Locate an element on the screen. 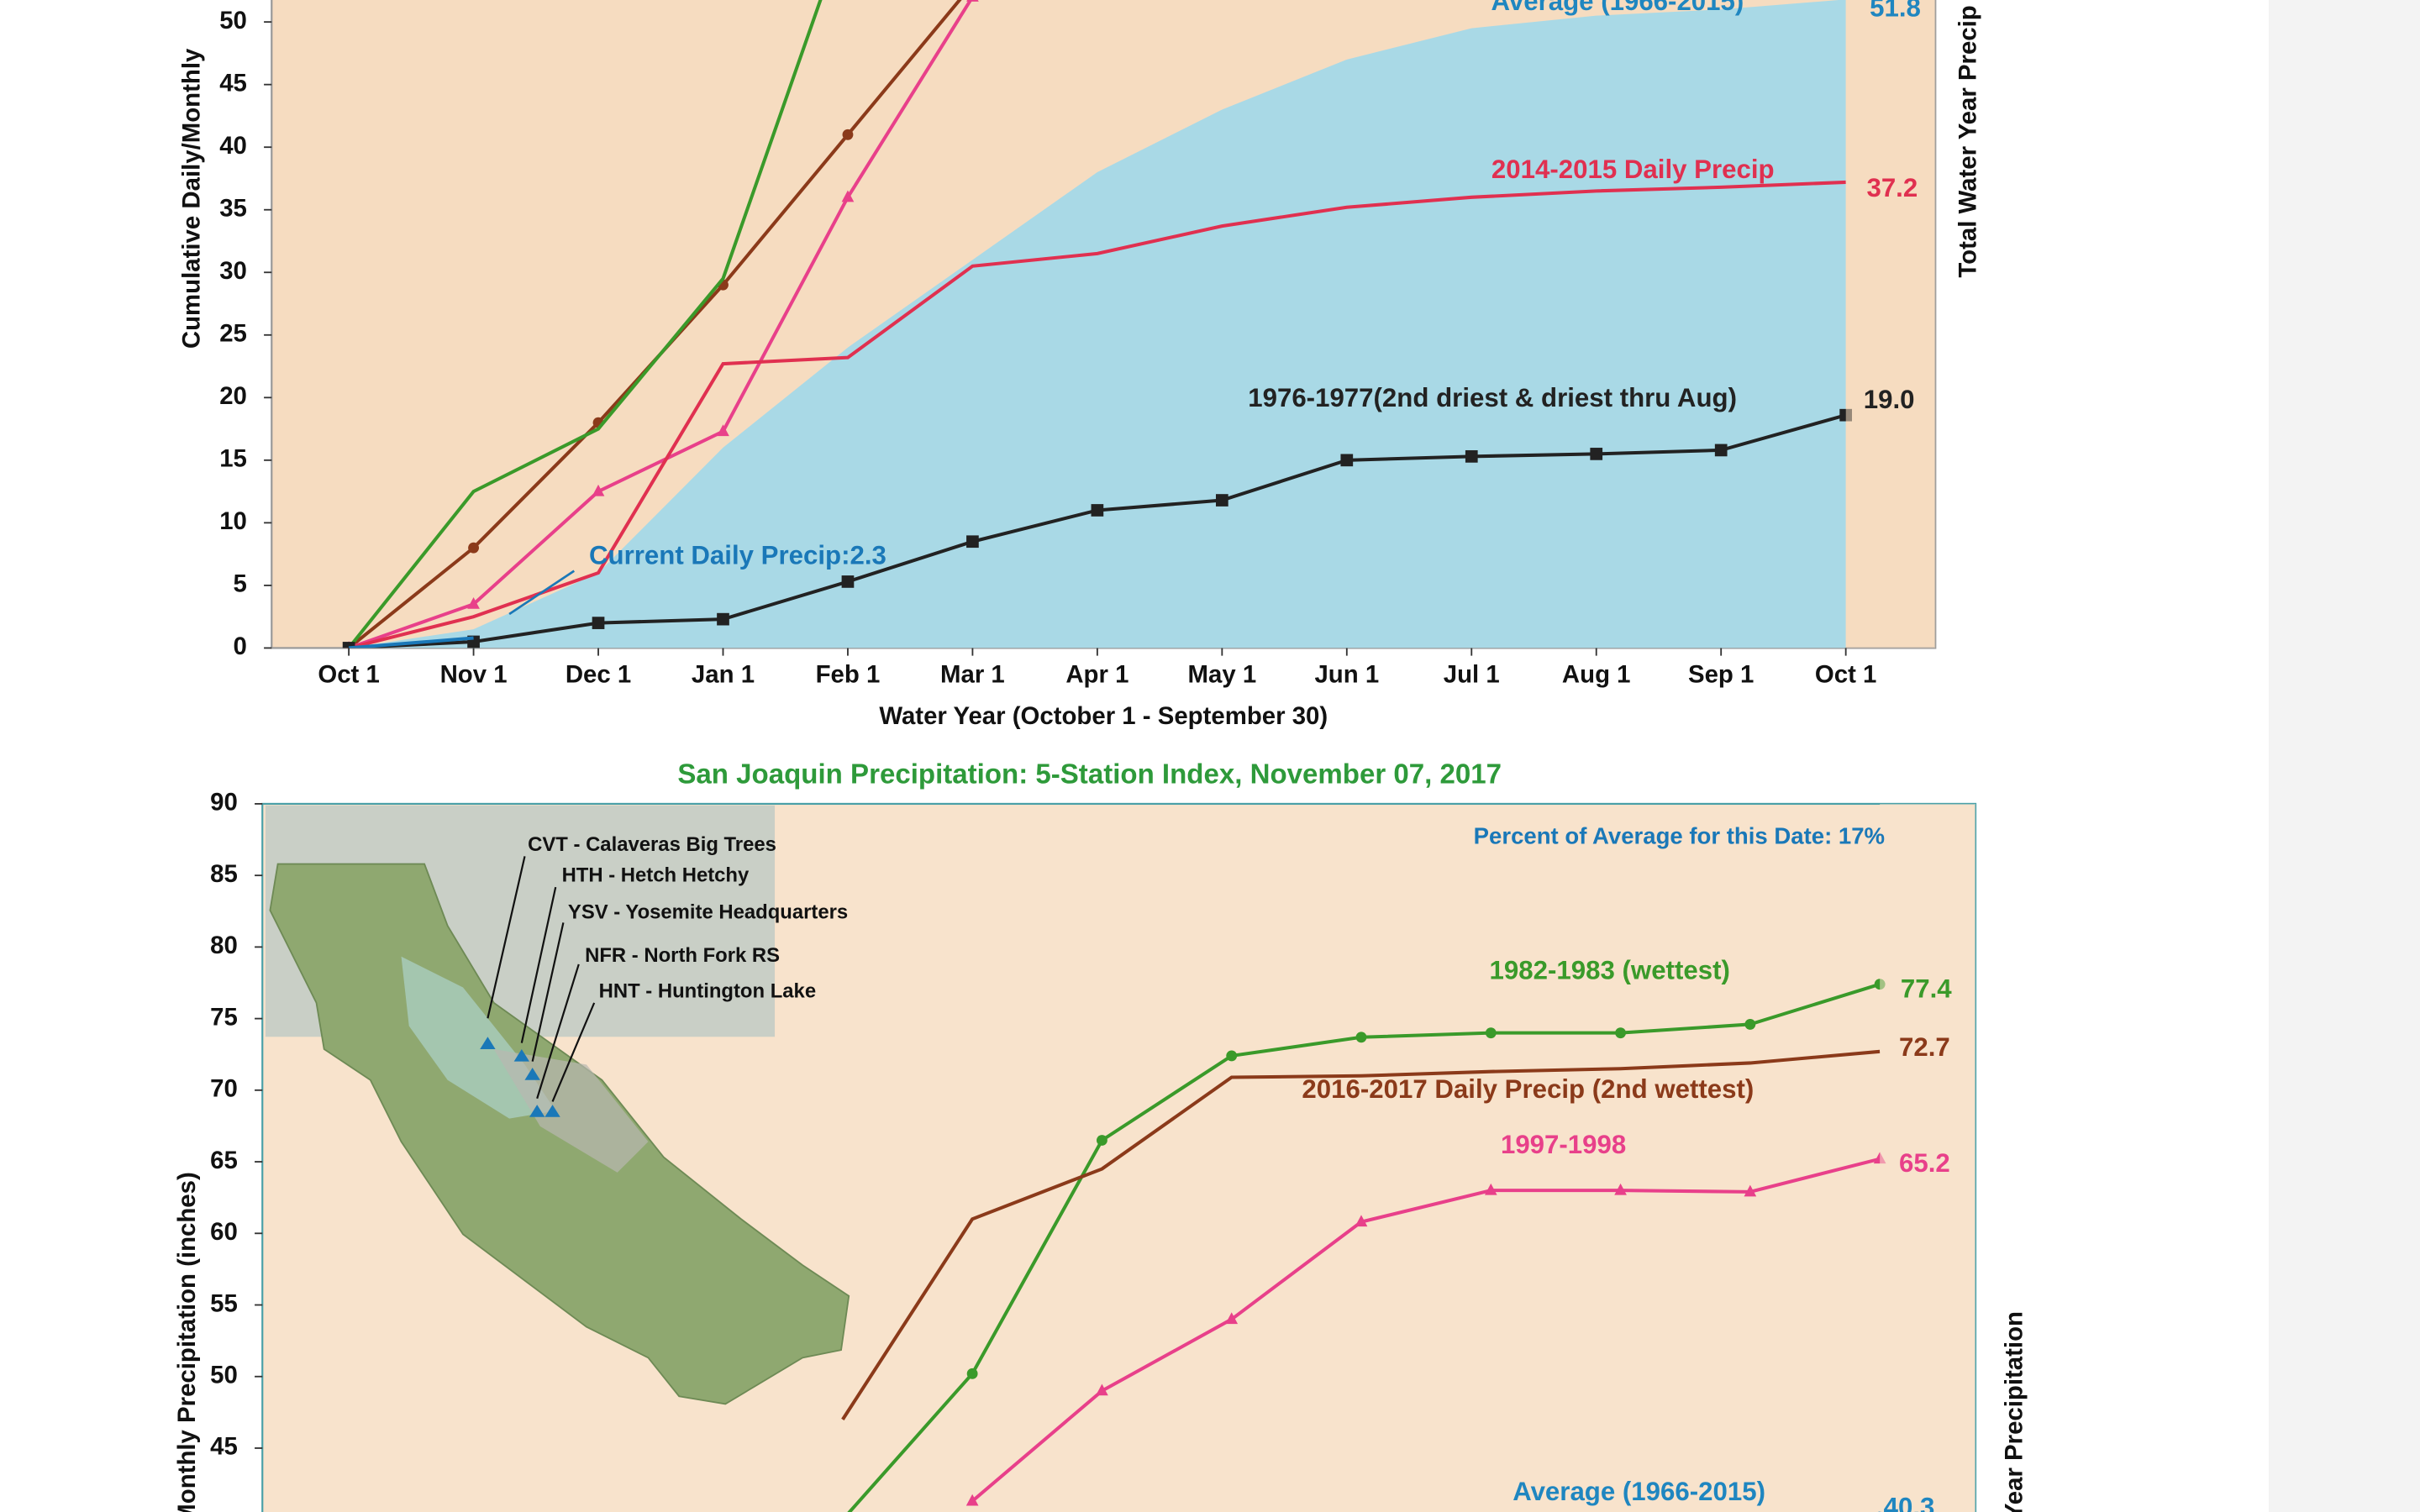 The image size is (2420, 1512). end-value-label: 77.4 is located at coordinates (1926, 988).